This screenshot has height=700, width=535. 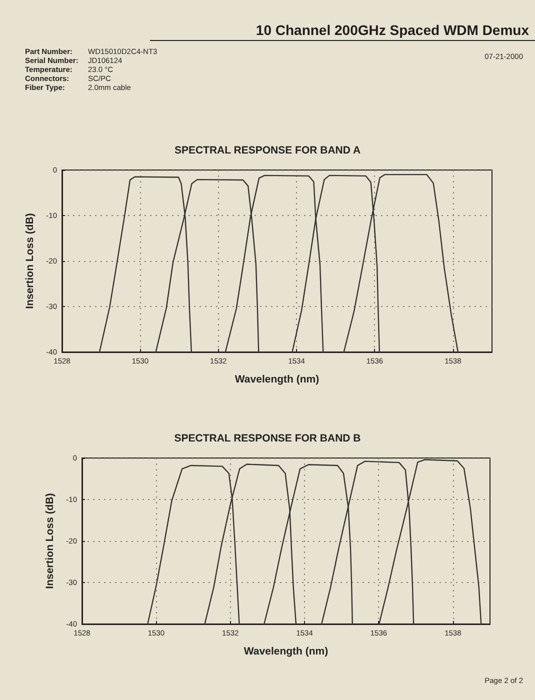 What do you see at coordinates (267, 150) in the screenshot?
I see `chart-title: SPECTRAL RESPONSE FOR BAND A` at bounding box center [267, 150].